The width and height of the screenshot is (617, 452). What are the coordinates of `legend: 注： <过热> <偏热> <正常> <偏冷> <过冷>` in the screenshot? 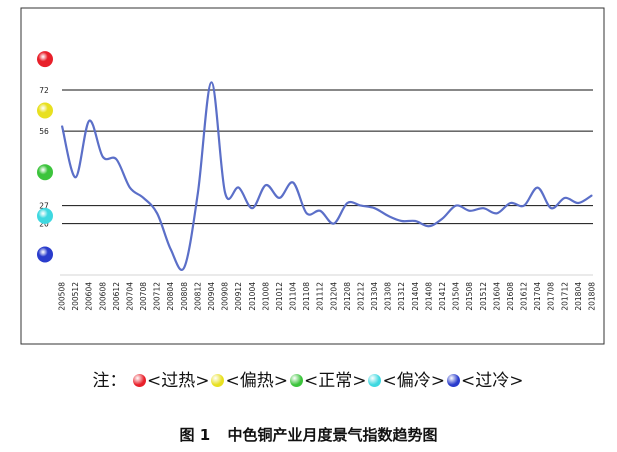 It's located at (308, 378).